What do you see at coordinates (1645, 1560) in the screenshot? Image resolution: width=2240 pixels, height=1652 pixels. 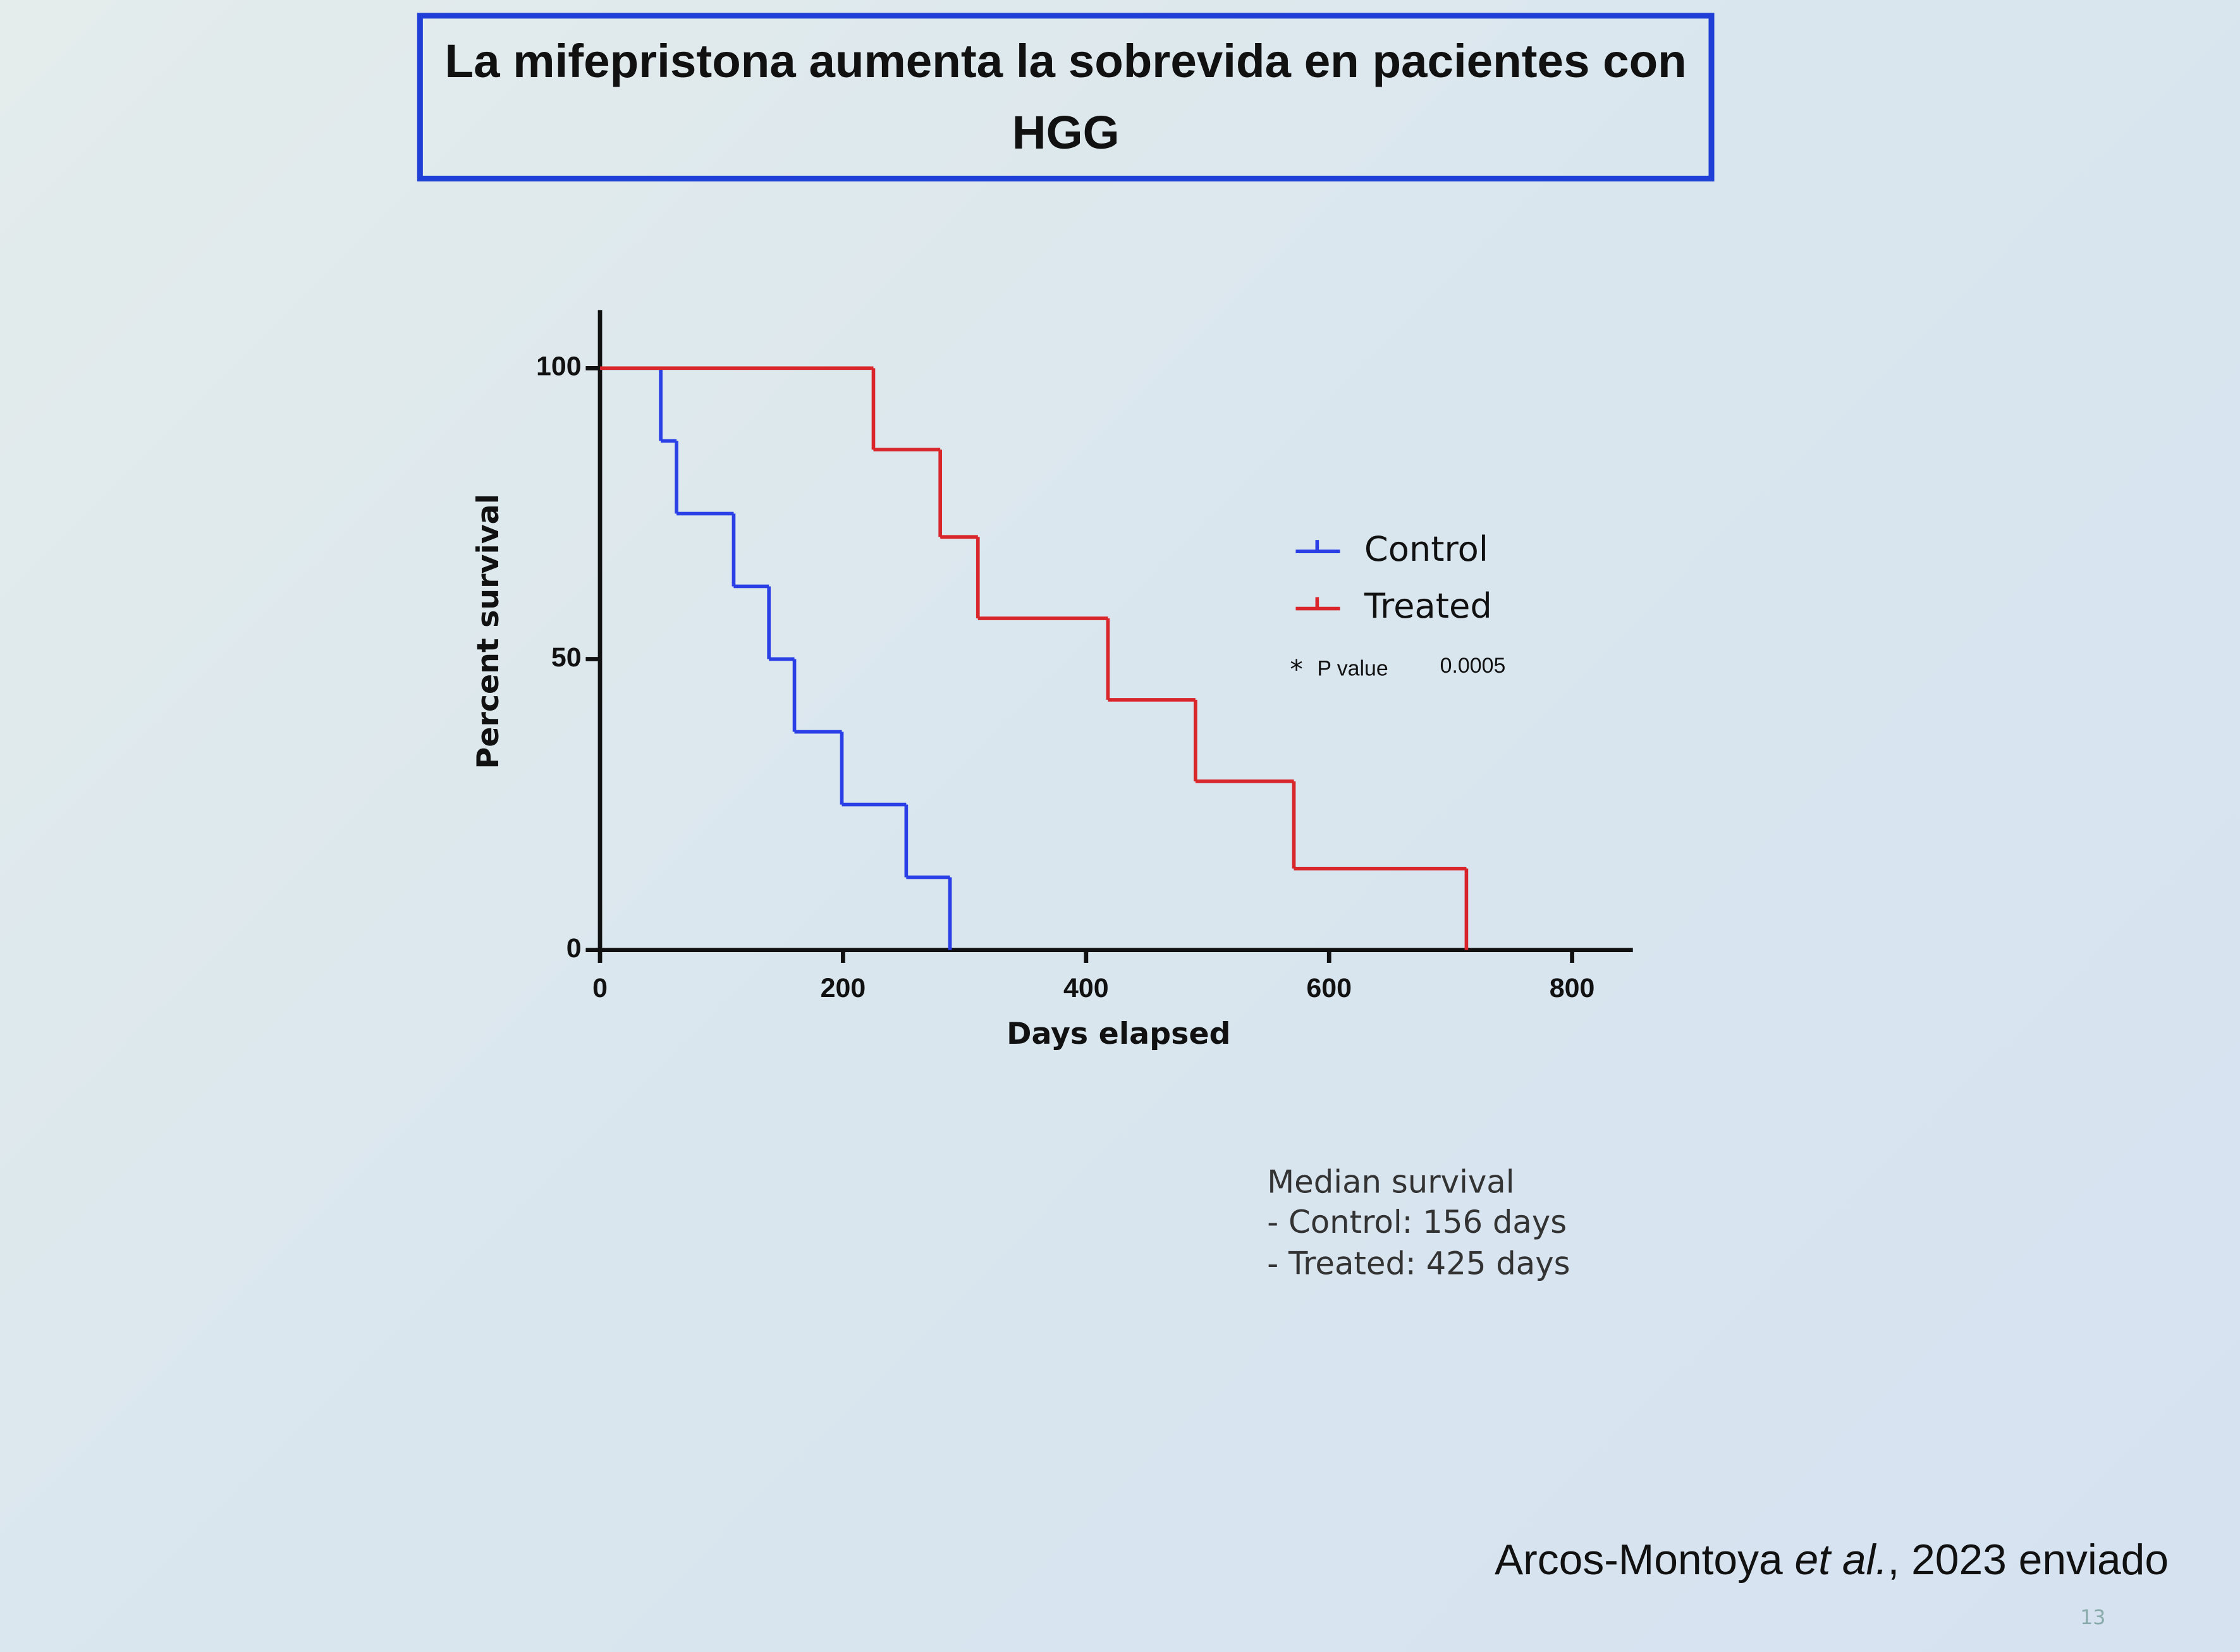 I see `citation-author: Arcos-Montoya` at bounding box center [1645, 1560].